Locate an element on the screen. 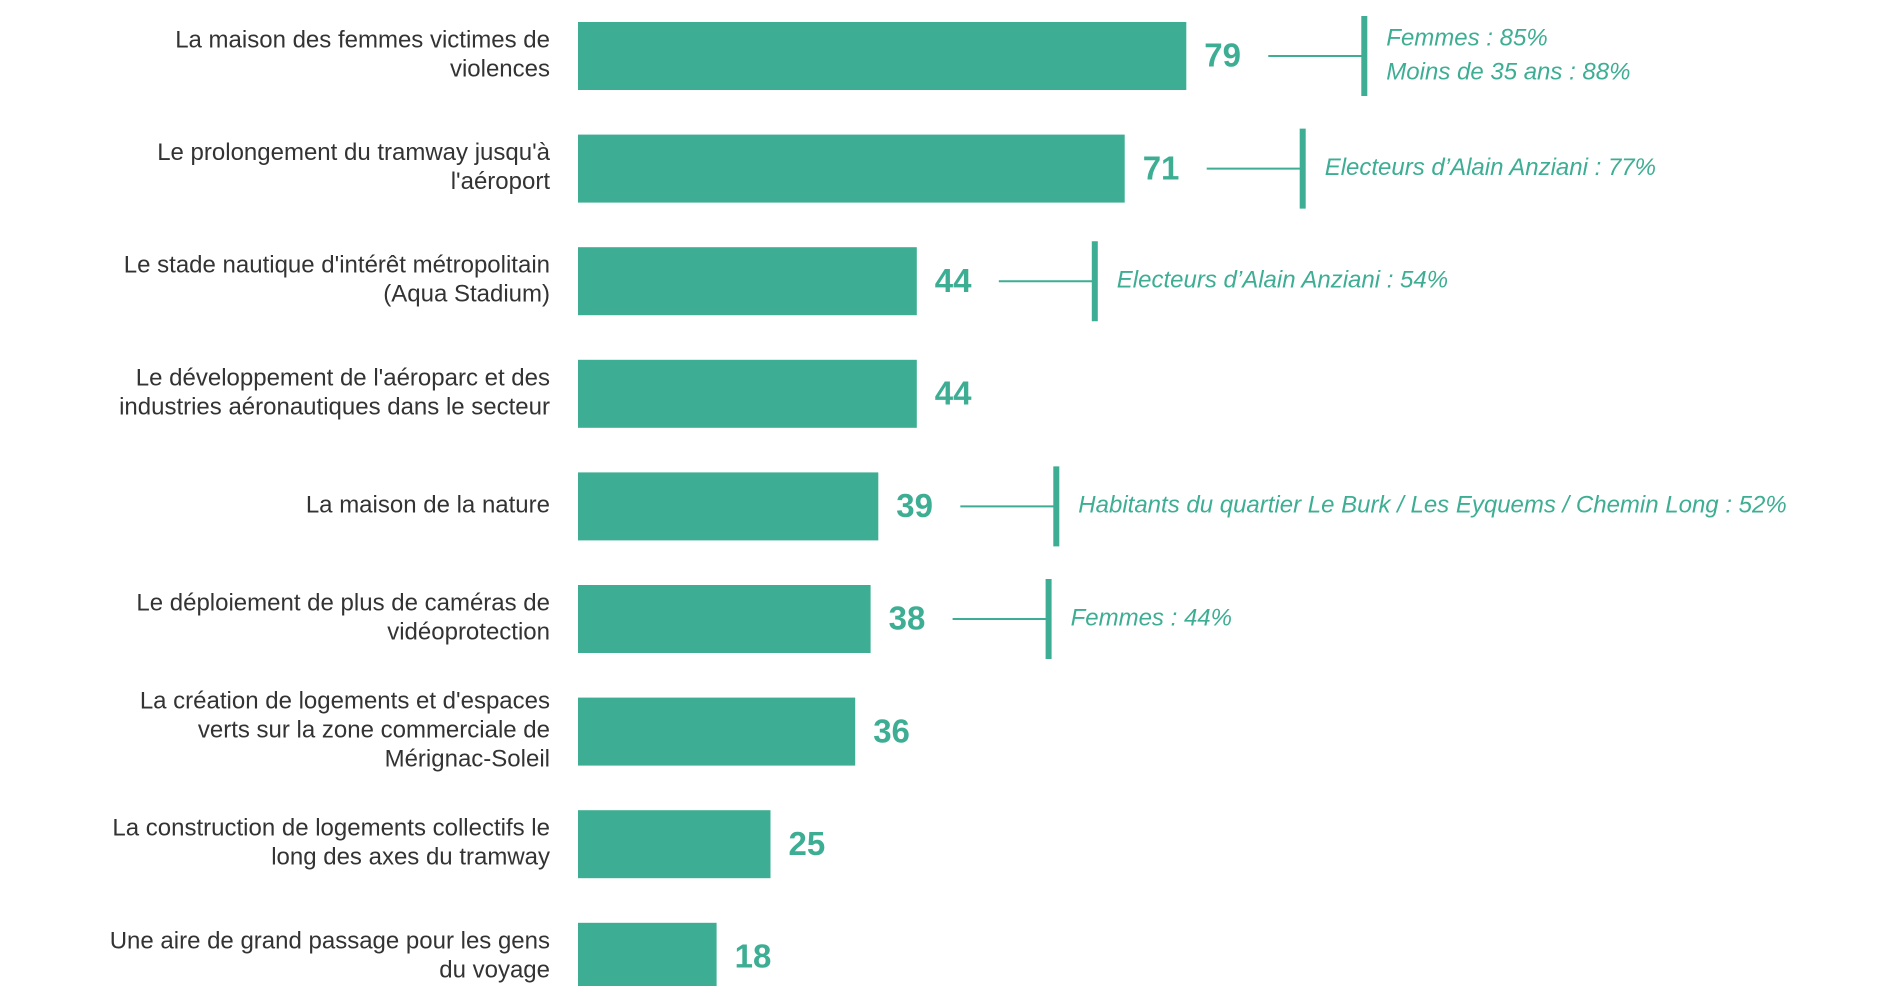 The height and width of the screenshot is (986, 1893). value-label: 25 is located at coordinates (807, 843).